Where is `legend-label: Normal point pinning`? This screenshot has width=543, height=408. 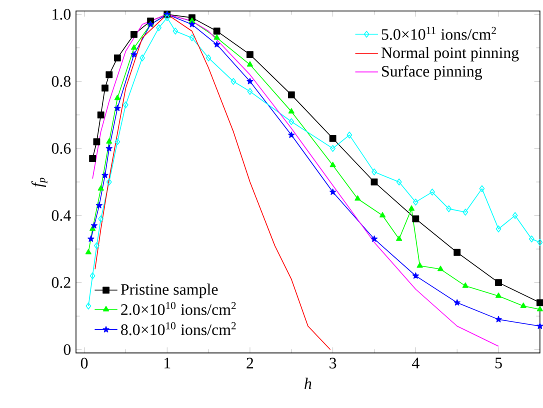
legend-label: Normal point pinning is located at coordinates (450, 54).